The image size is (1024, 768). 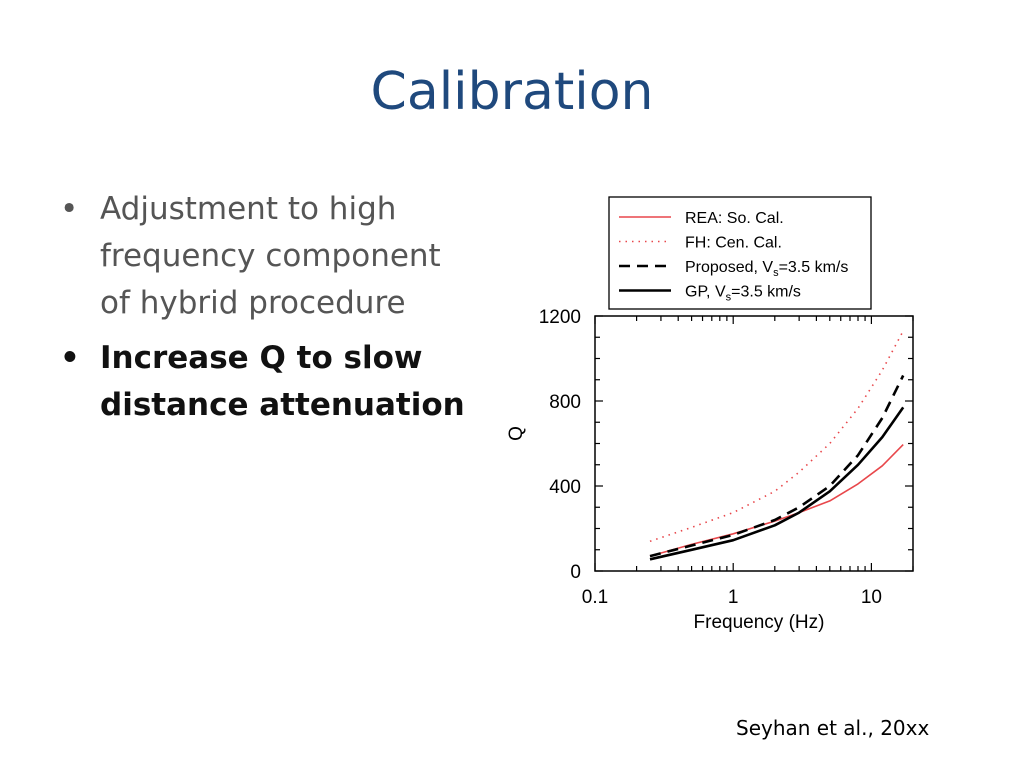 What do you see at coordinates (766, 269) in the screenshot?
I see `legend-label-3: Proposed, Vs=3.5 km/s` at bounding box center [766, 269].